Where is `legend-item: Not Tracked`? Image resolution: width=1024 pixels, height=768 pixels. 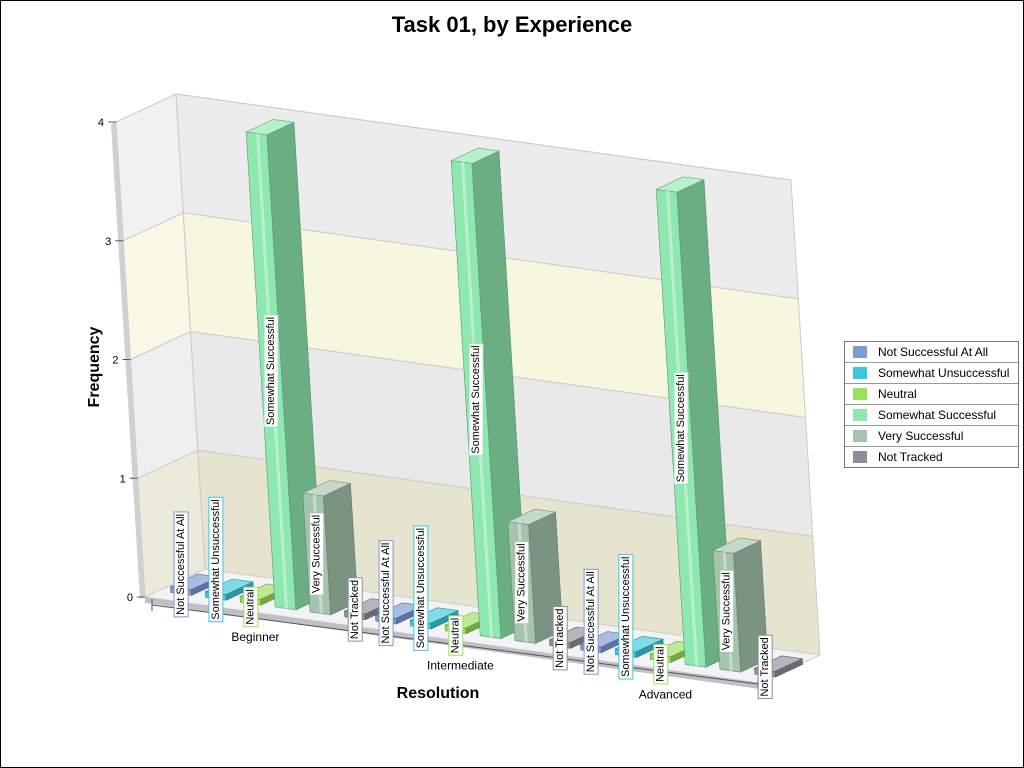
legend-item: Not Tracked is located at coordinates (931, 457).